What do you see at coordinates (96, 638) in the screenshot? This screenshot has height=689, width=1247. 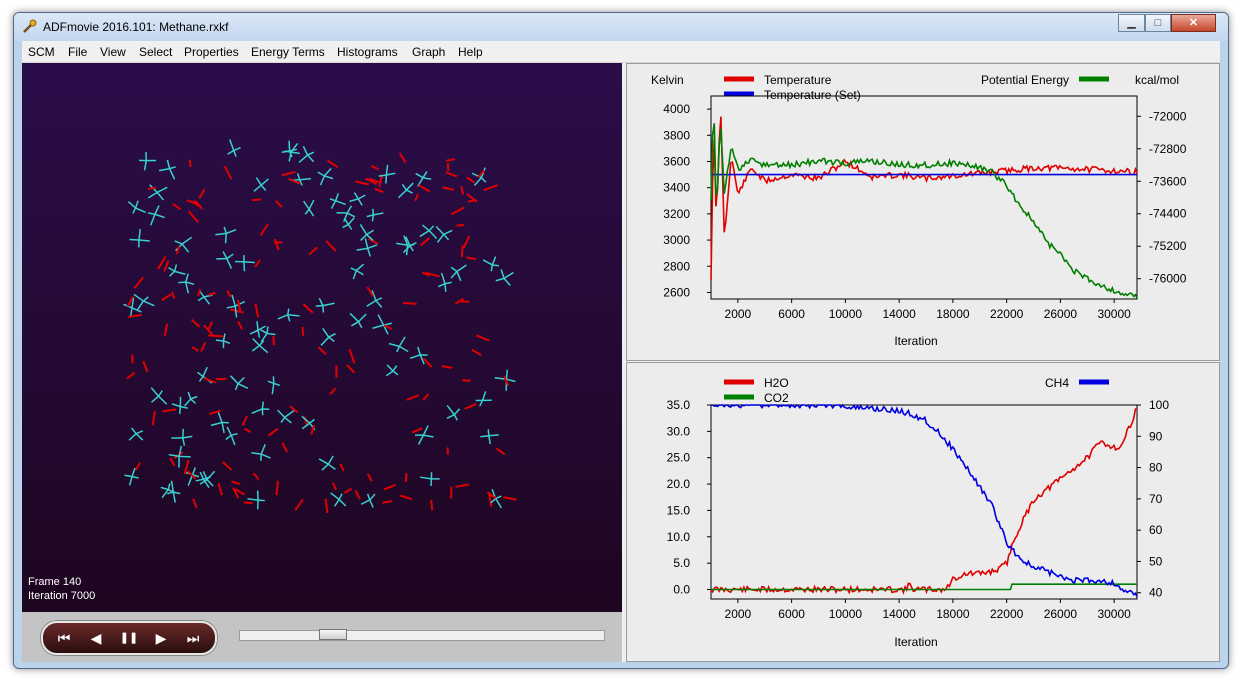 I see `previous-frame-button: ◀` at bounding box center [96, 638].